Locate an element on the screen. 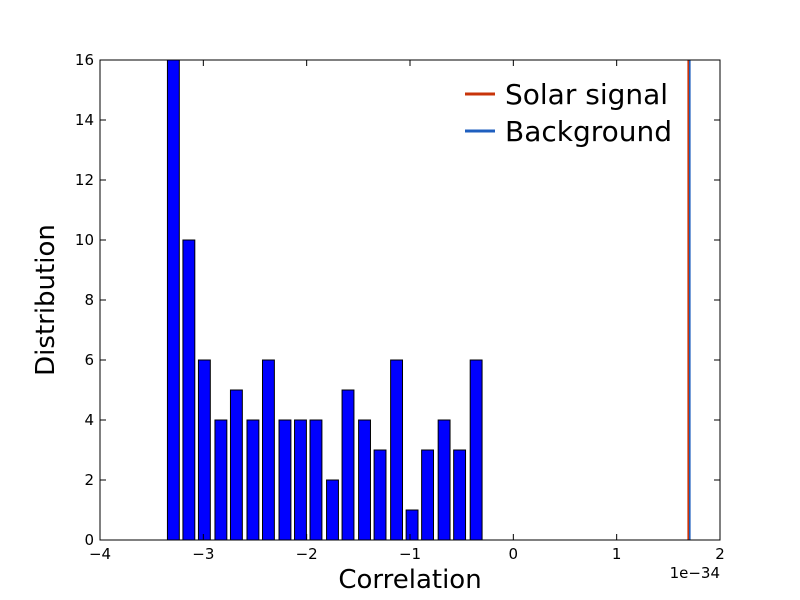  y-tick-label: 0 is located at coordinates (89, 540).